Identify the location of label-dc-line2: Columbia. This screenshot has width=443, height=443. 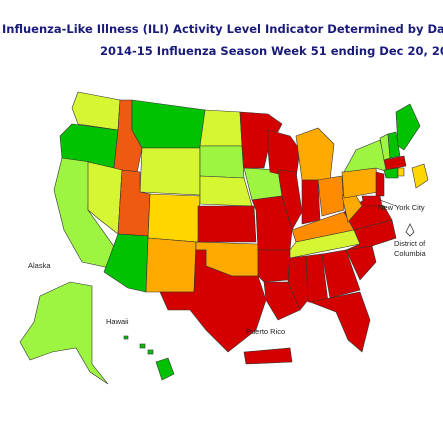
(410, 253).